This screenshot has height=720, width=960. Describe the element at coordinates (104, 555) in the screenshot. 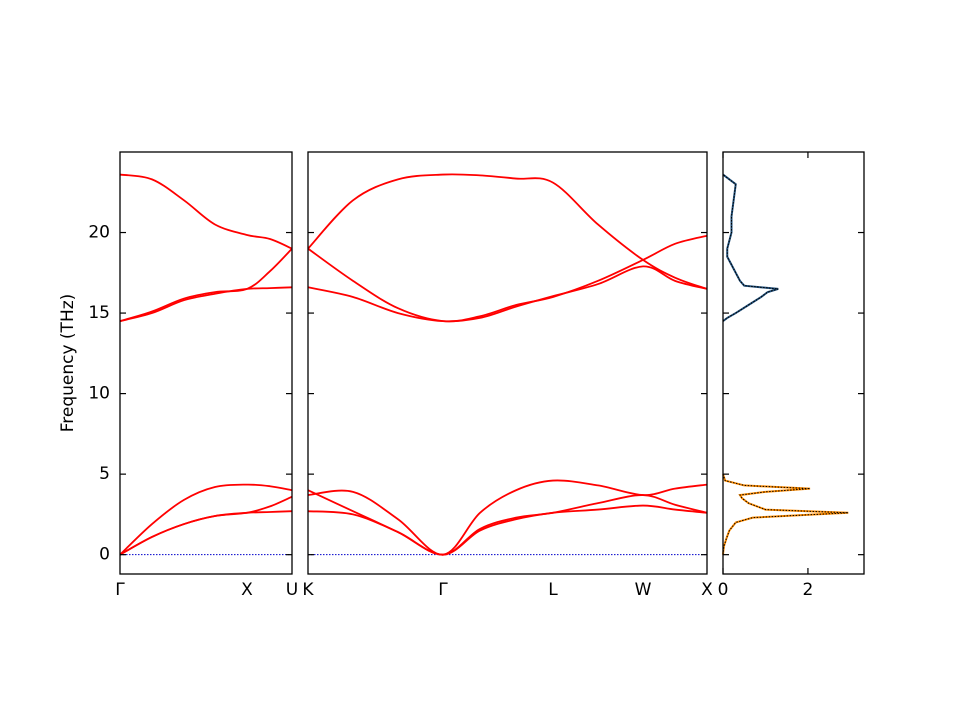

I see `y-tick-label: 0` at that location.